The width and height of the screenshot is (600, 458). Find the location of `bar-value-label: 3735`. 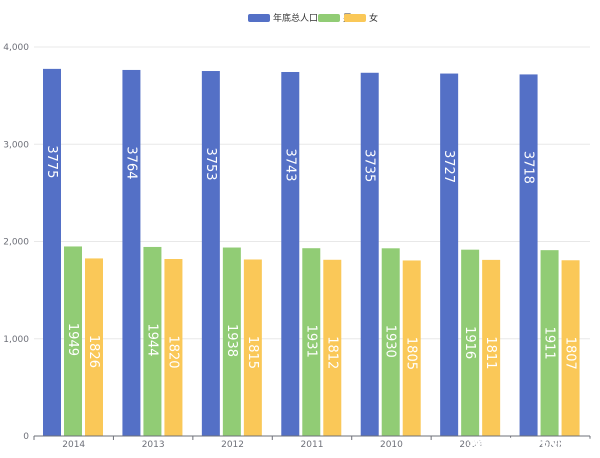

bar-value-label: 3735 is located at coordinates (369, 165).